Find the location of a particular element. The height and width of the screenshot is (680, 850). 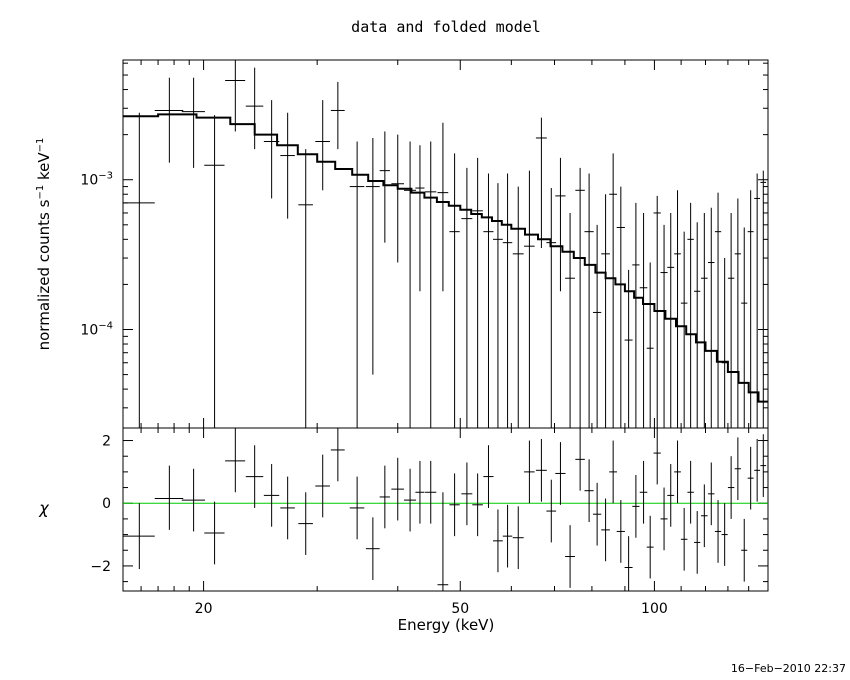

residuals-y-axis-label: χ is located at coordinates (44, 508).